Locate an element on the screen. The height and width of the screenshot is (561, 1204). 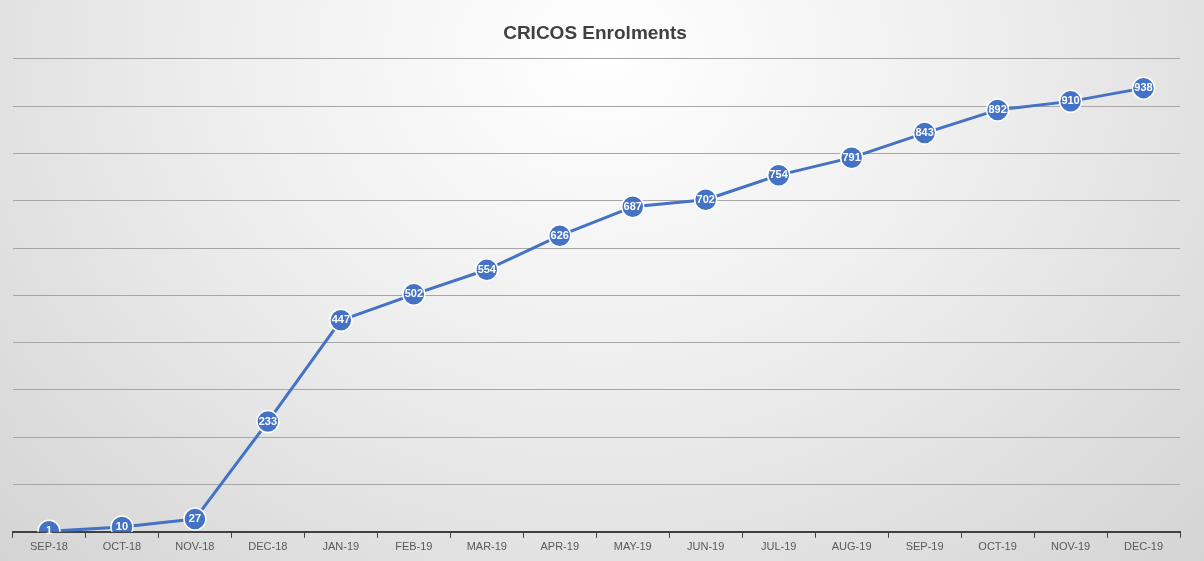
data-label: 892 is located at coordinates (997, 108).